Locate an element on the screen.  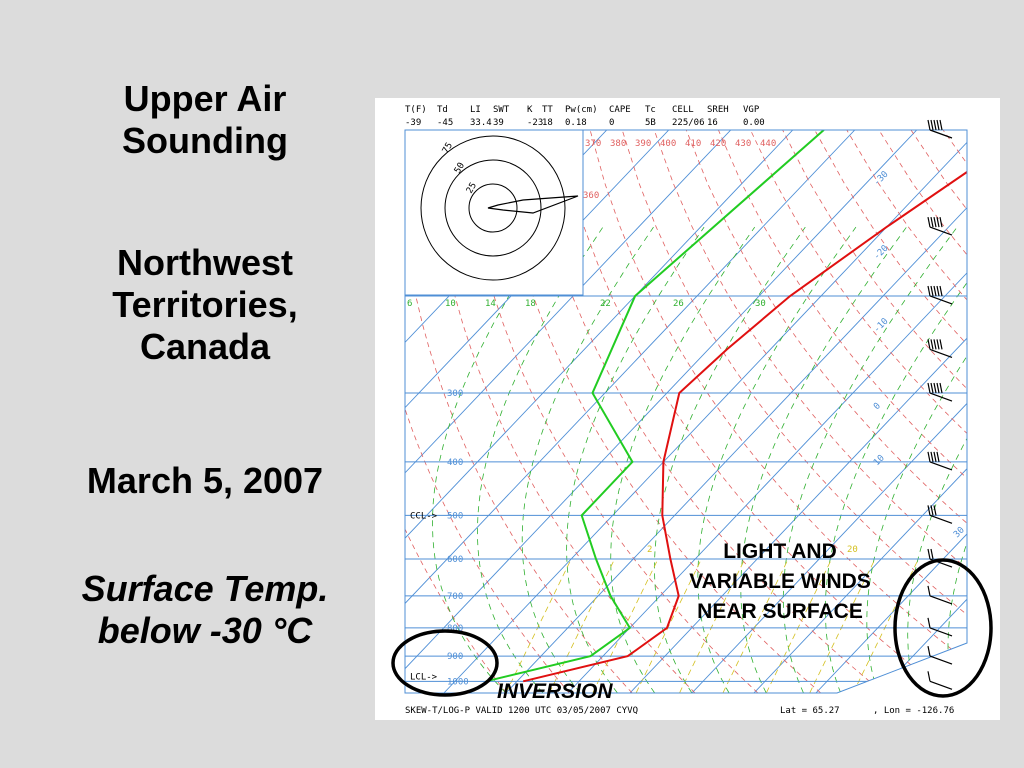
location-text: Northwest Territories, Canada is located at coordinates (205, 305).